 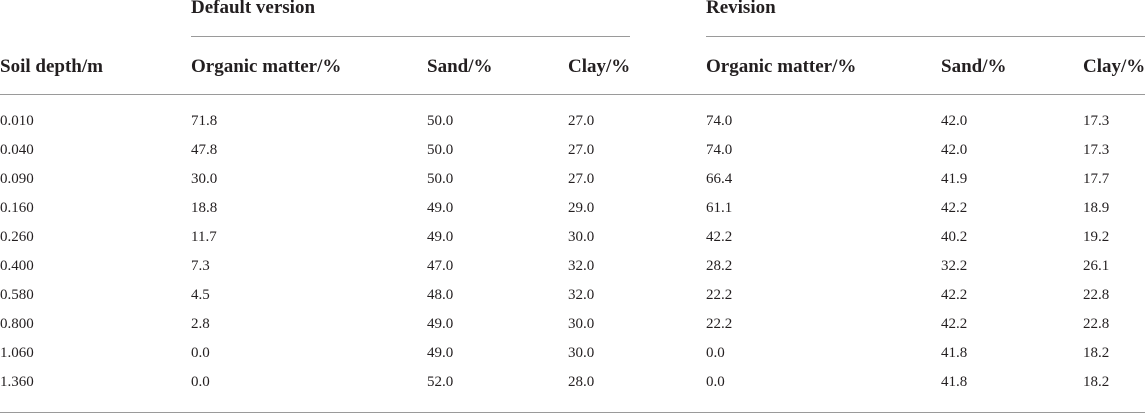 I want to click on column-header-soil-depth: Soil depth/m, so click(x=51, y=66).